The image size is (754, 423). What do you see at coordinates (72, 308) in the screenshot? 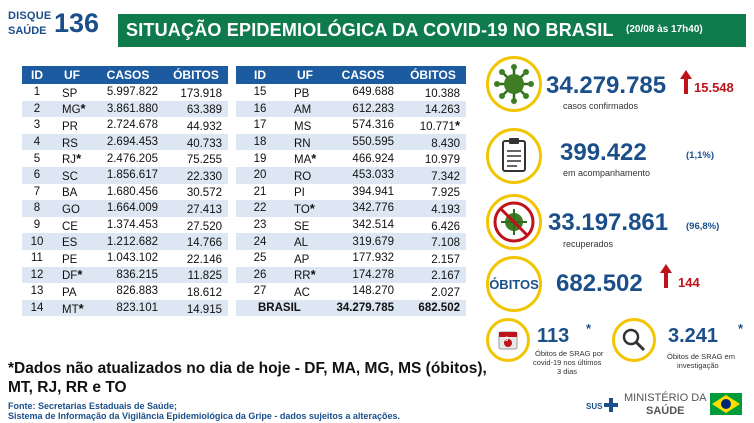
I see `cell-uf: MT*` at bounding box center [72, 308].